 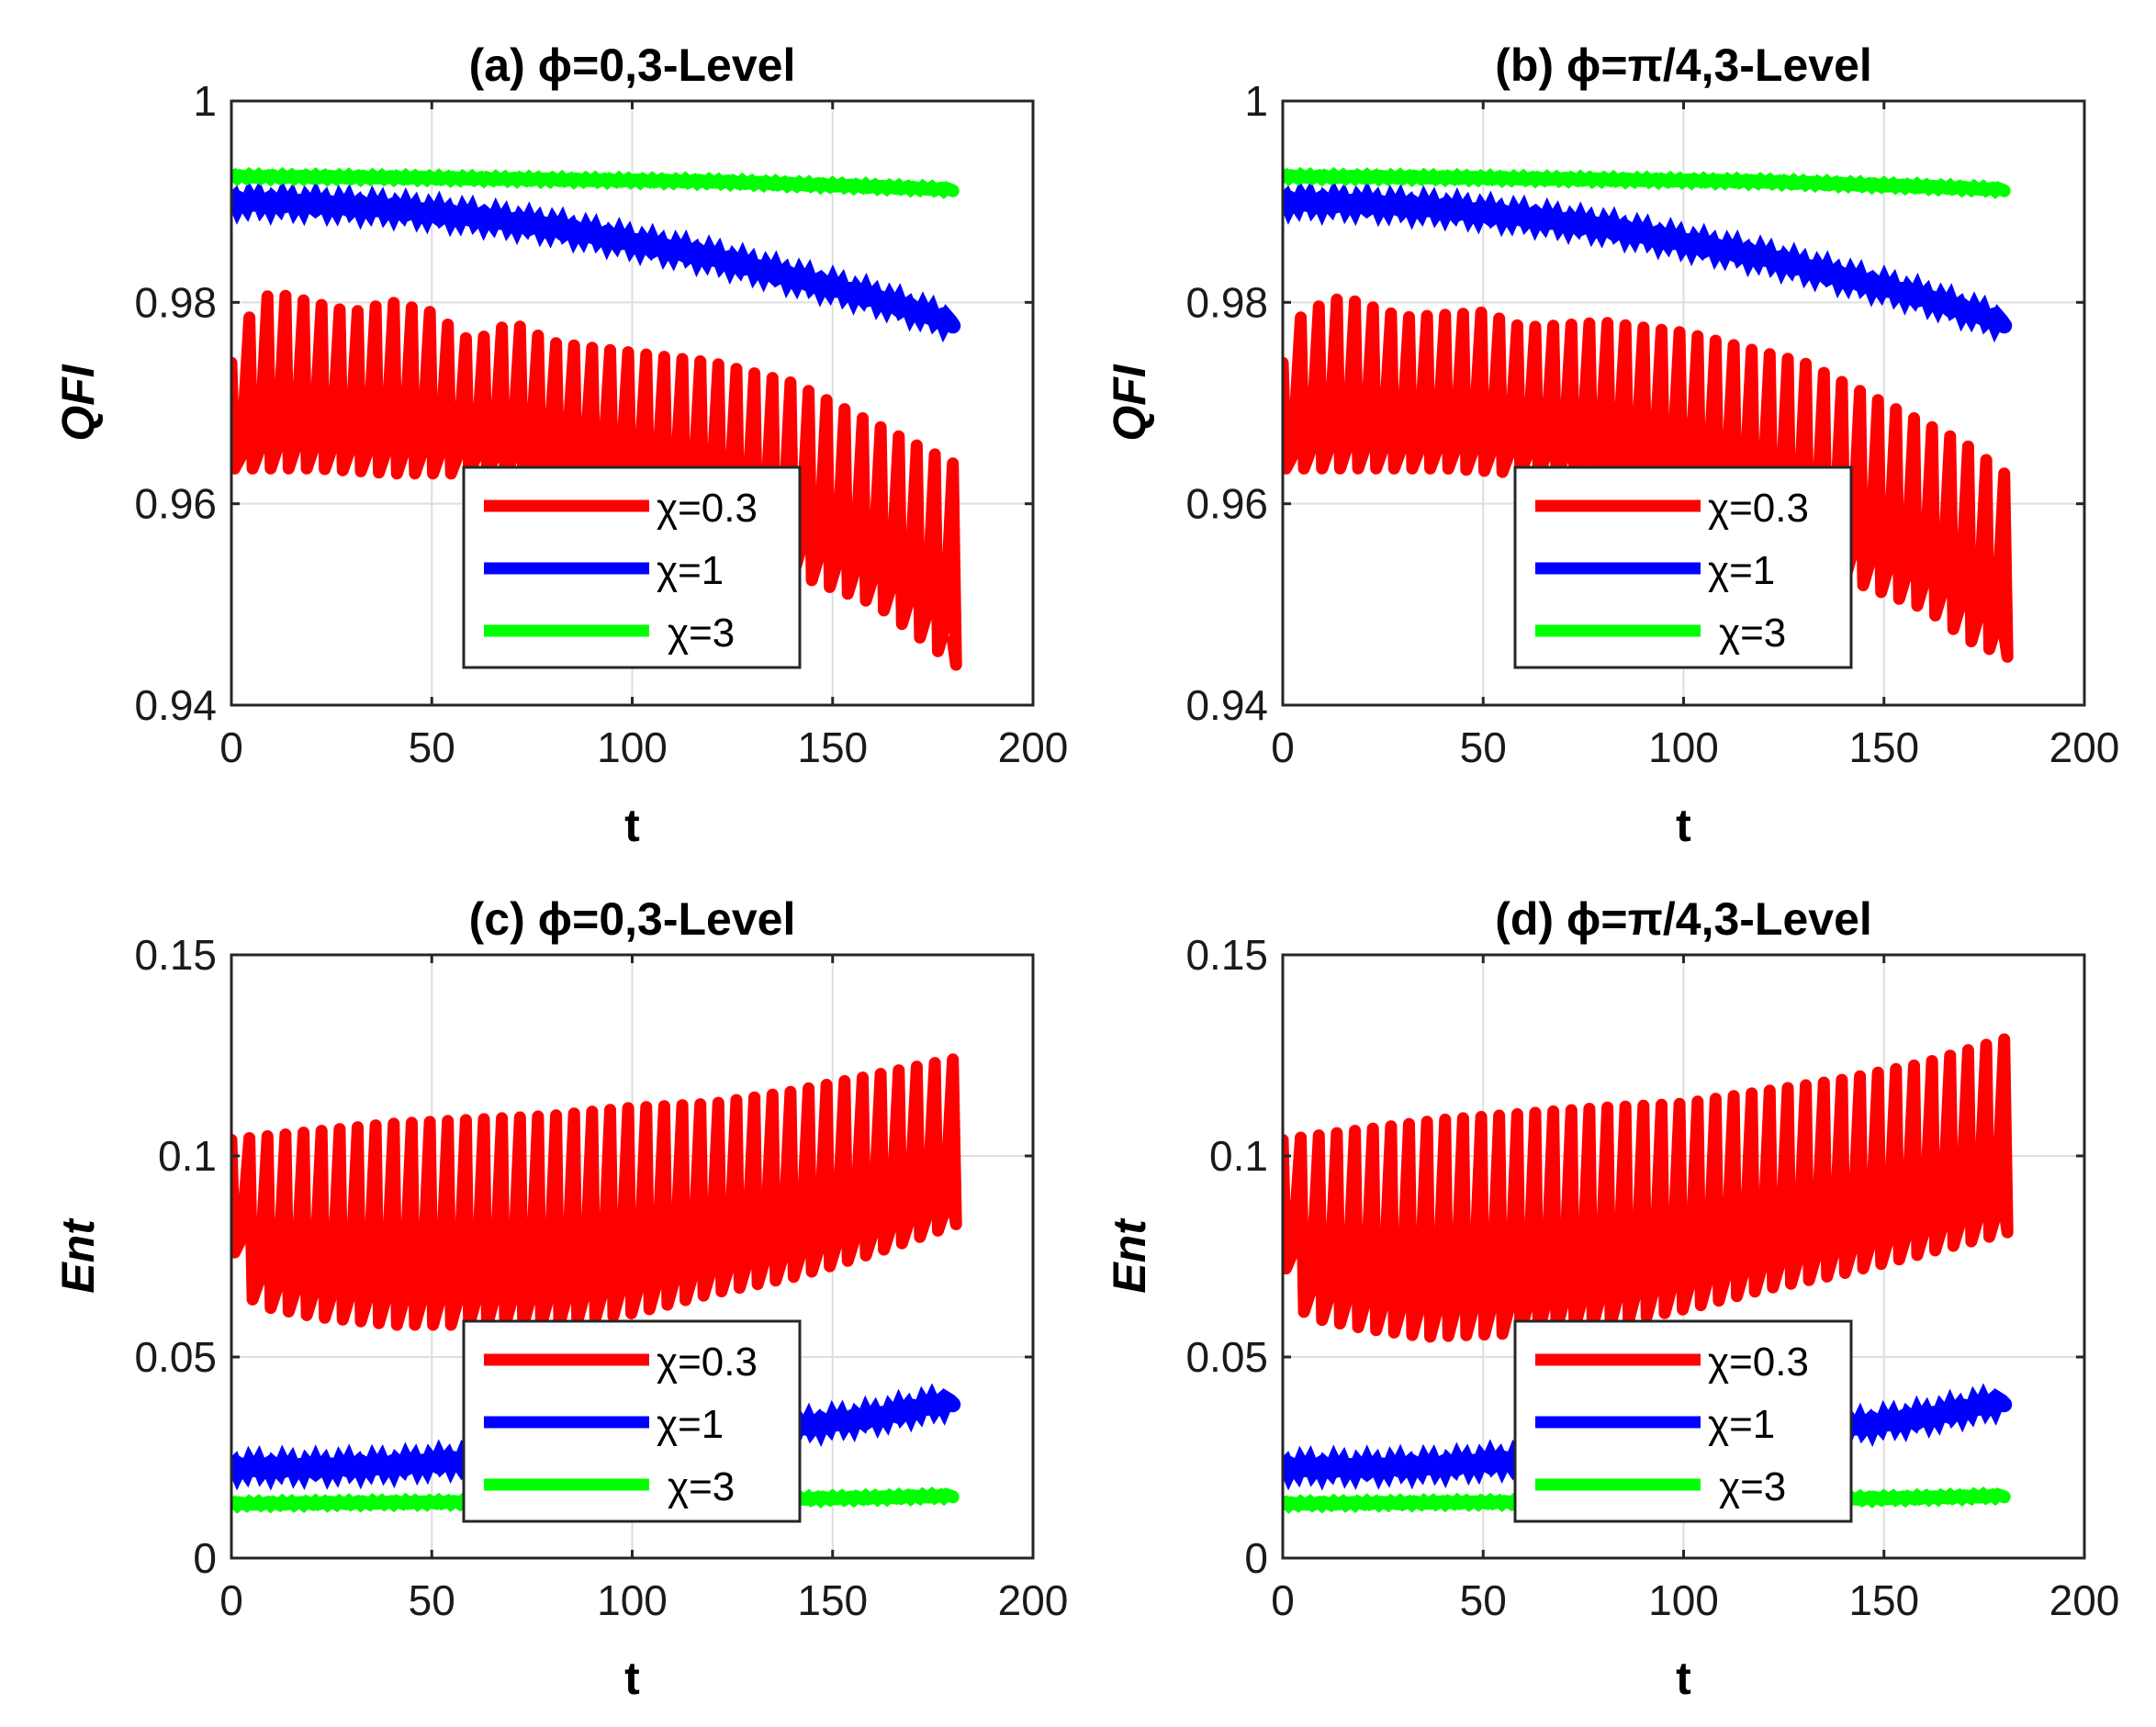 What do you see at coordinates (633, 919) in the screenshot?
I see `panel-title: (c) ϕ=0,3-Level` at bounding box center [633, 919].